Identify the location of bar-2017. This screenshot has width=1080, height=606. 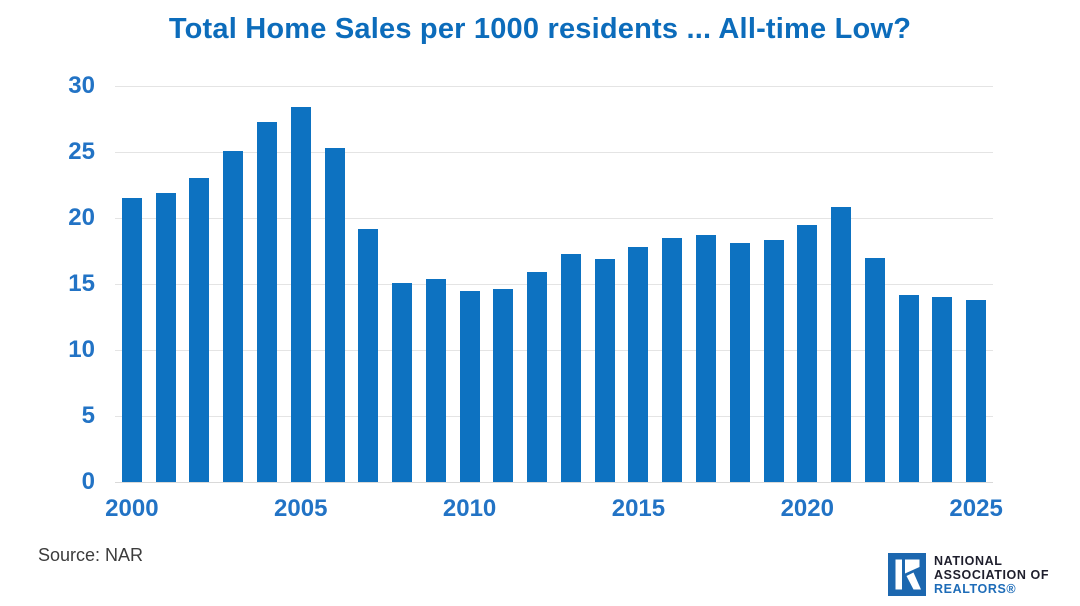
(705, 358).